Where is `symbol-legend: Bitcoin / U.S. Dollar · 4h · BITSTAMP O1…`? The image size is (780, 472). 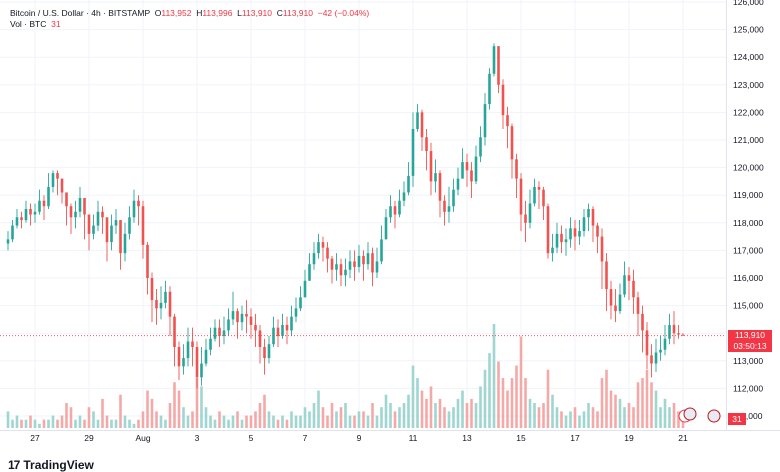 symbol-legend: Bitcoin / U.S. Dollar · 4h · BITSTAMP O1… is located at coordinates (189, 13).